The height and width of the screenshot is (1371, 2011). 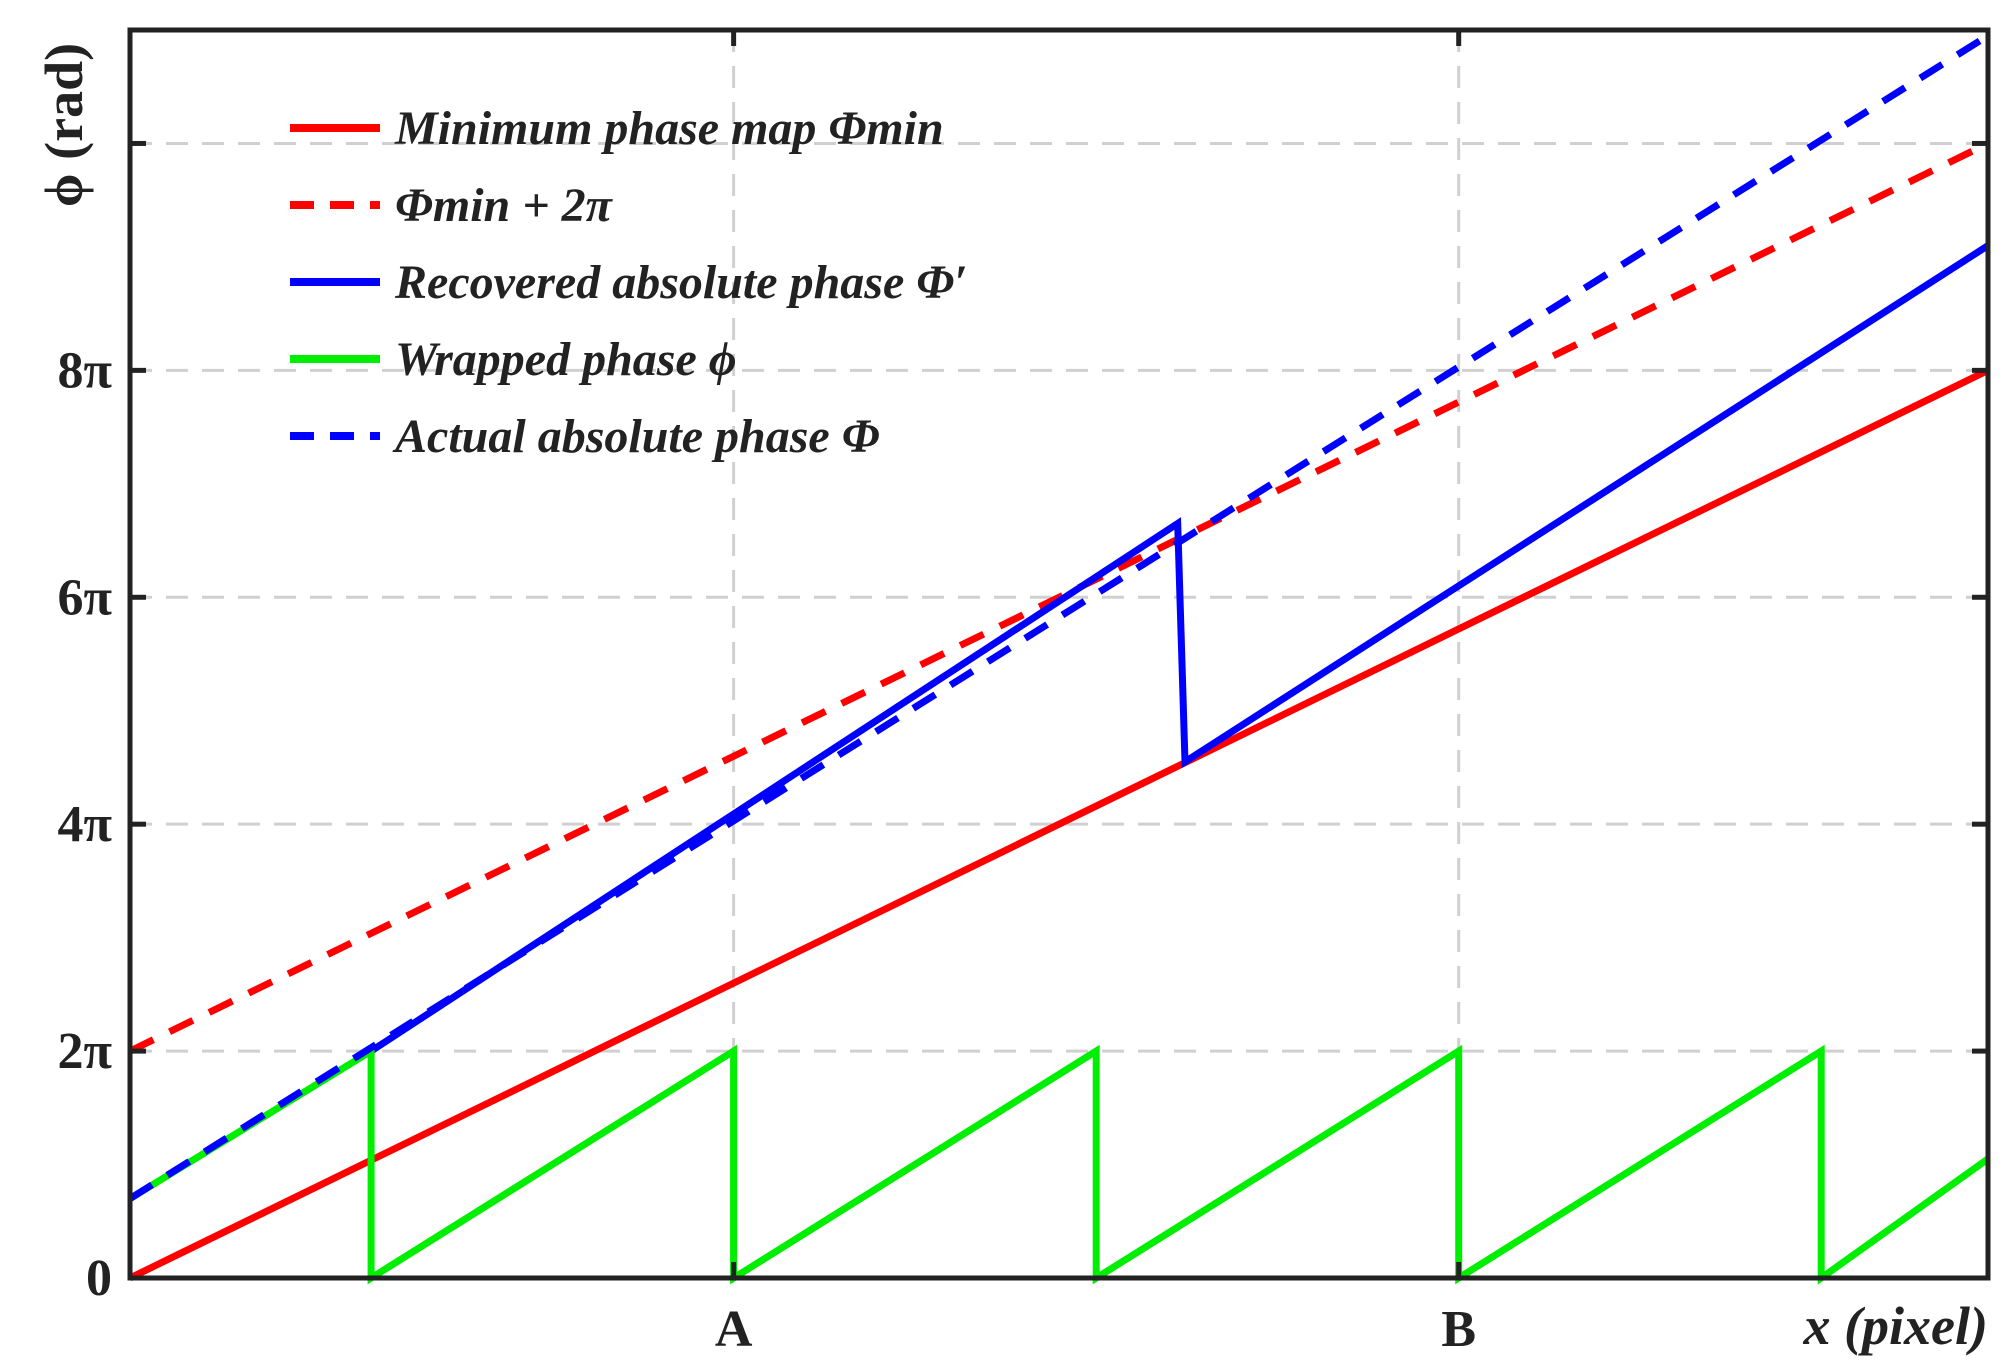 What do you see at coordinates (85, 1051) in the screenshot?
I see `y-tick-label: 2π` at bounding box center [85, 1051].